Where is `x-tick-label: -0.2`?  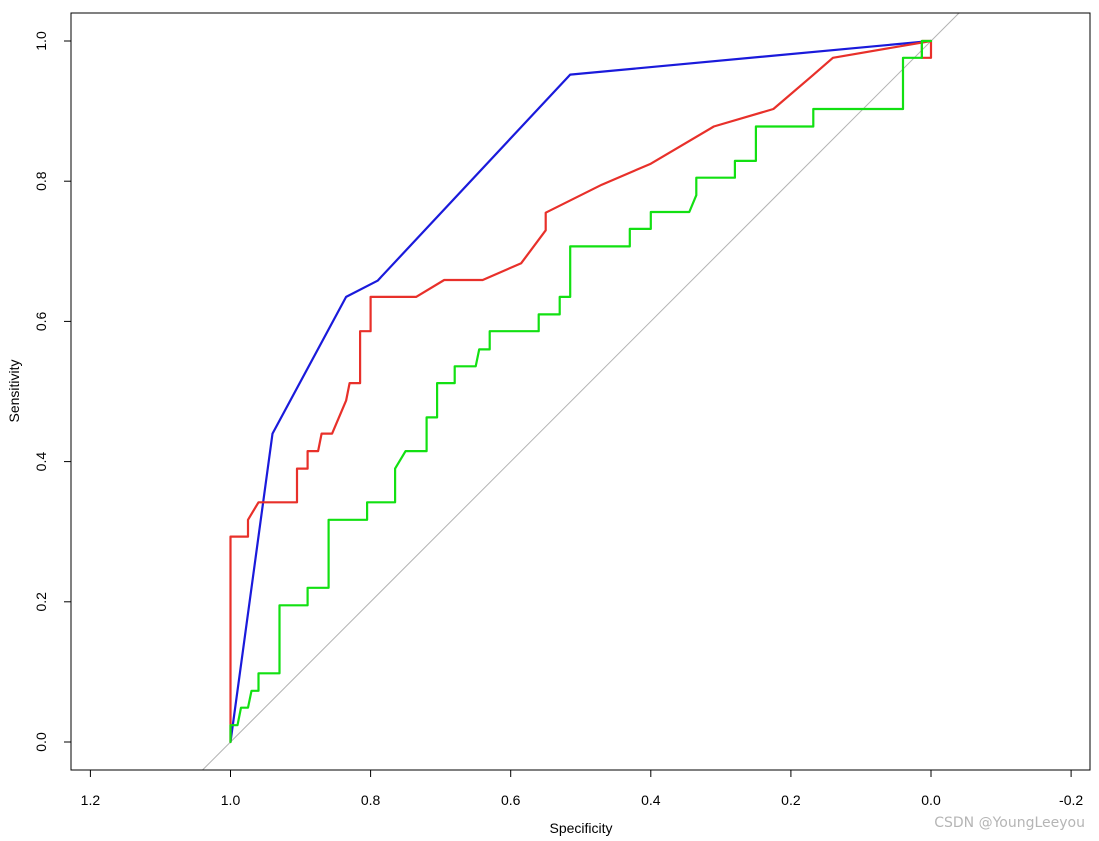 x-tick-label: -0.2 is located at coordinates (1071, 800).